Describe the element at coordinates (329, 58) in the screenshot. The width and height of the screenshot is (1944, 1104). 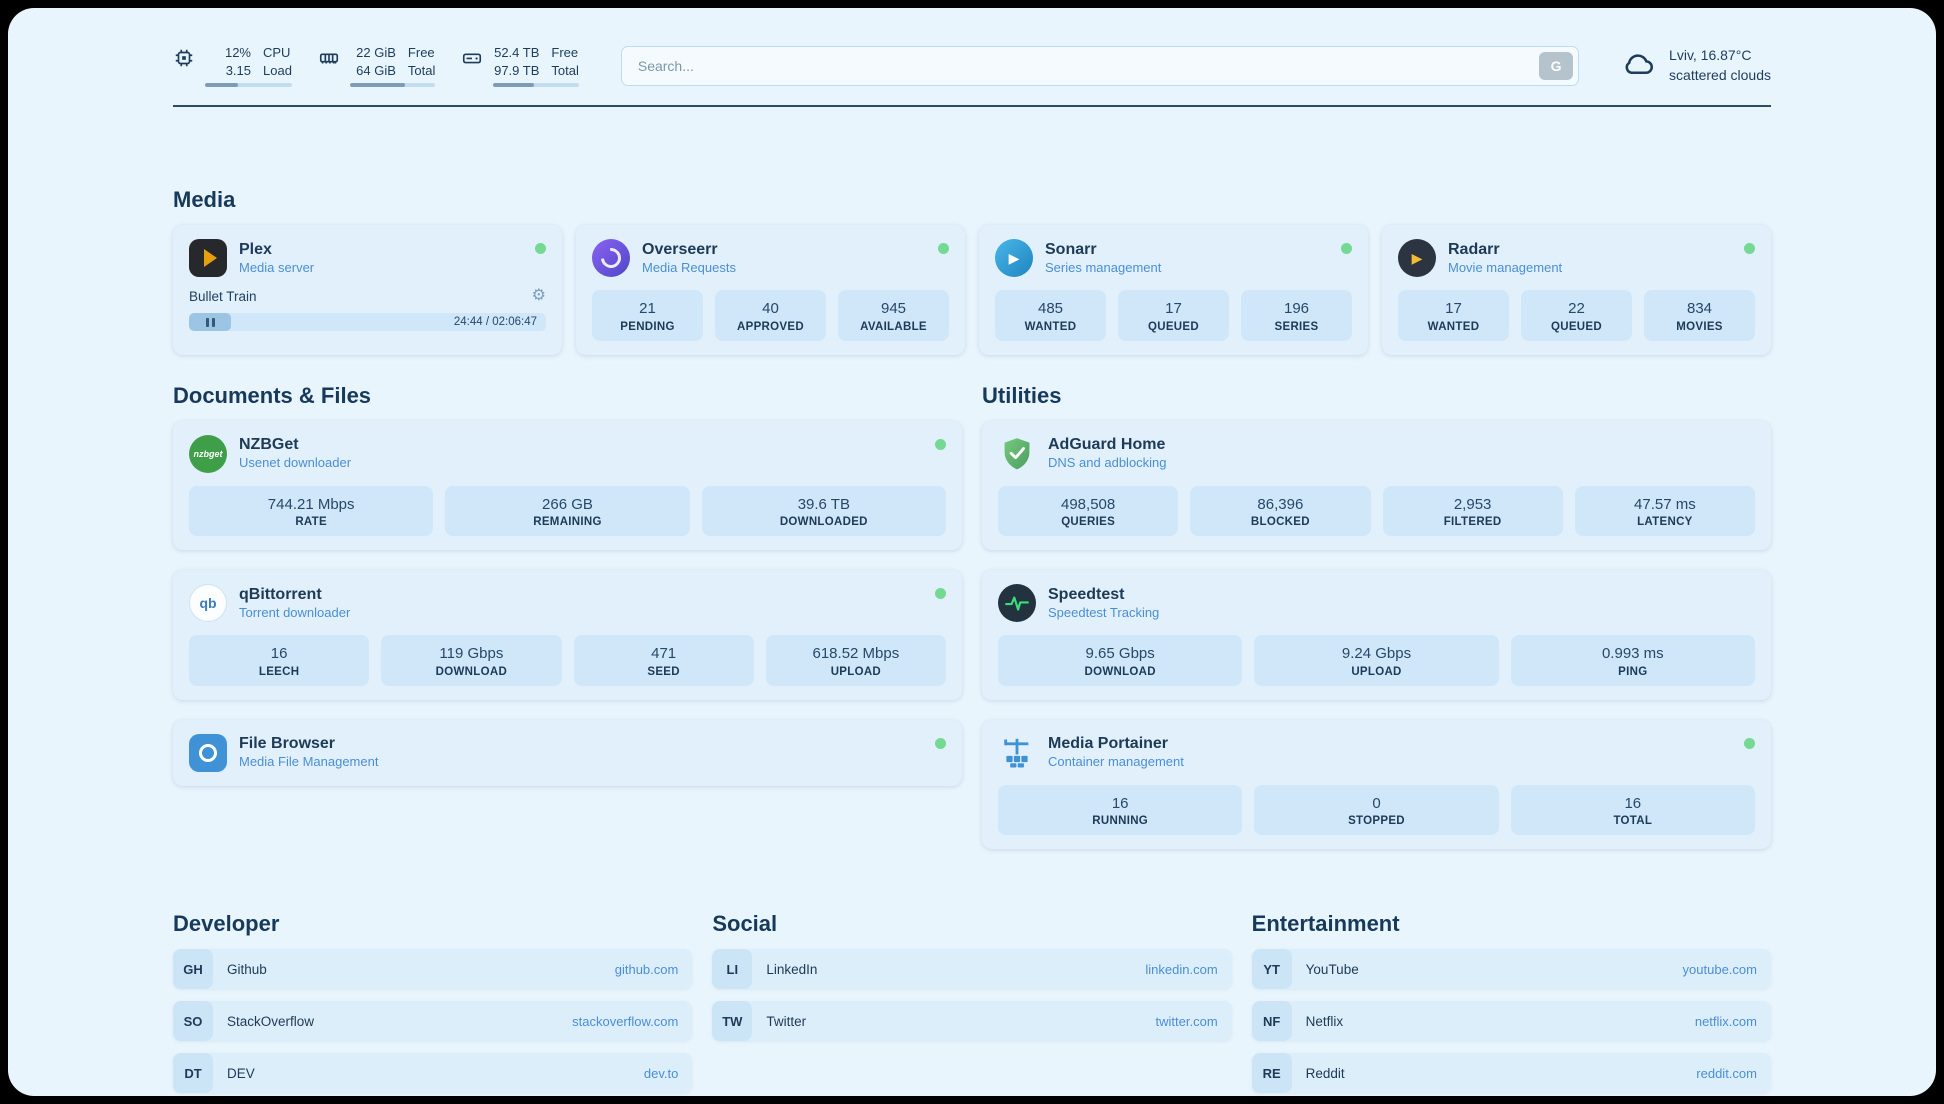
I see `ram-icon` at that location.